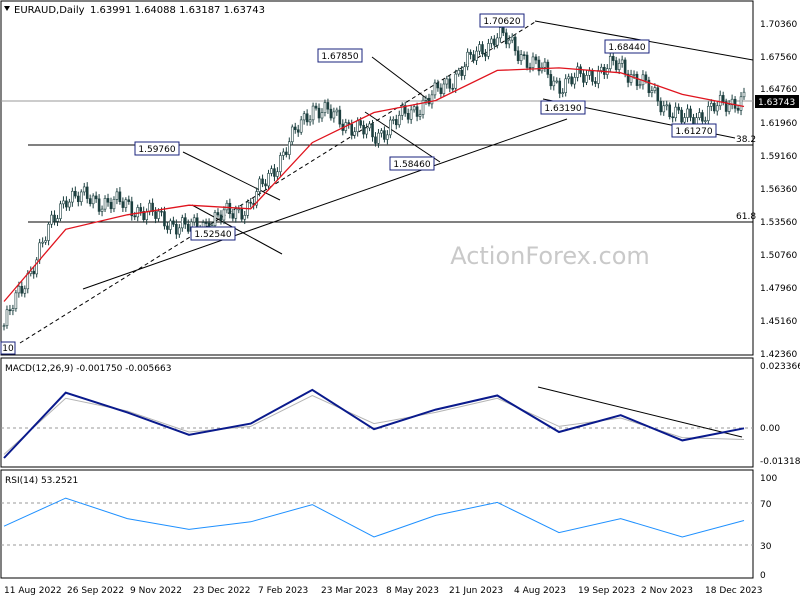 The width and height of the screenshot is (800, 600). Describe the element at coordinates (33, 591) in the screenshot. I see `date-tick: 11 Aug 2022` at that location.